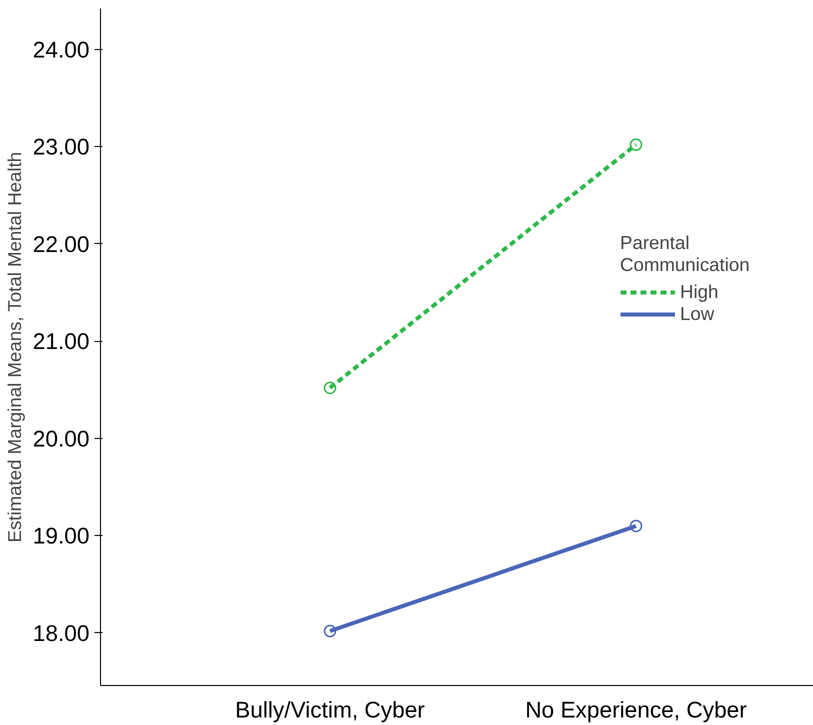 The image size is (813, 725). I want to click on legend-label: High, so click(699, 292).